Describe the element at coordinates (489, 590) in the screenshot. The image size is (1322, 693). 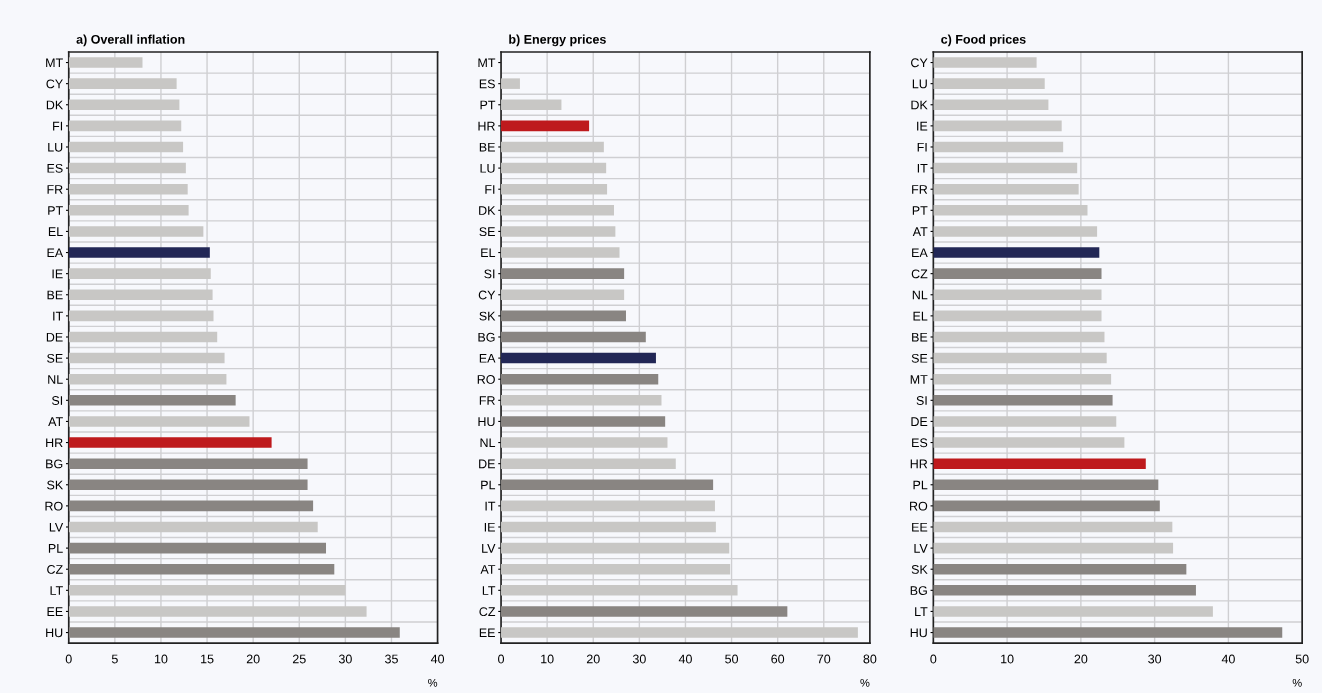
I see `y-tick-label: LT` at that location.